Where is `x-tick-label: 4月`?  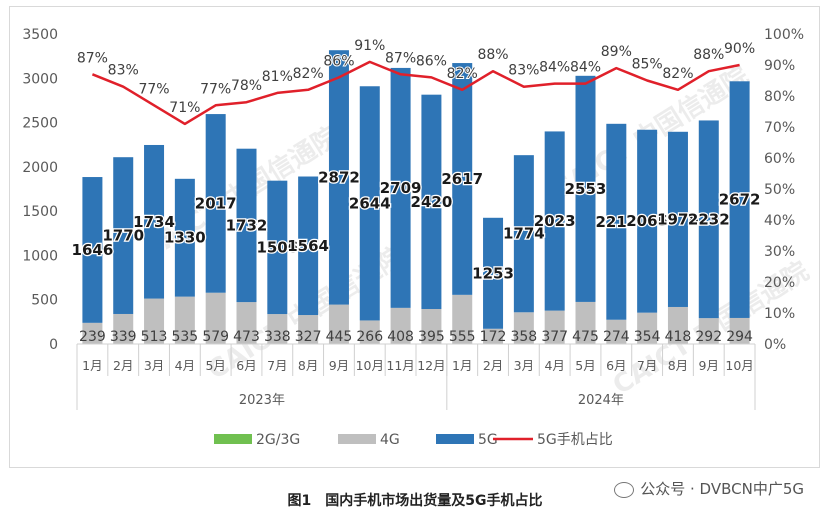 x-tick-label: 4月 is located at coordinates (185, 365).